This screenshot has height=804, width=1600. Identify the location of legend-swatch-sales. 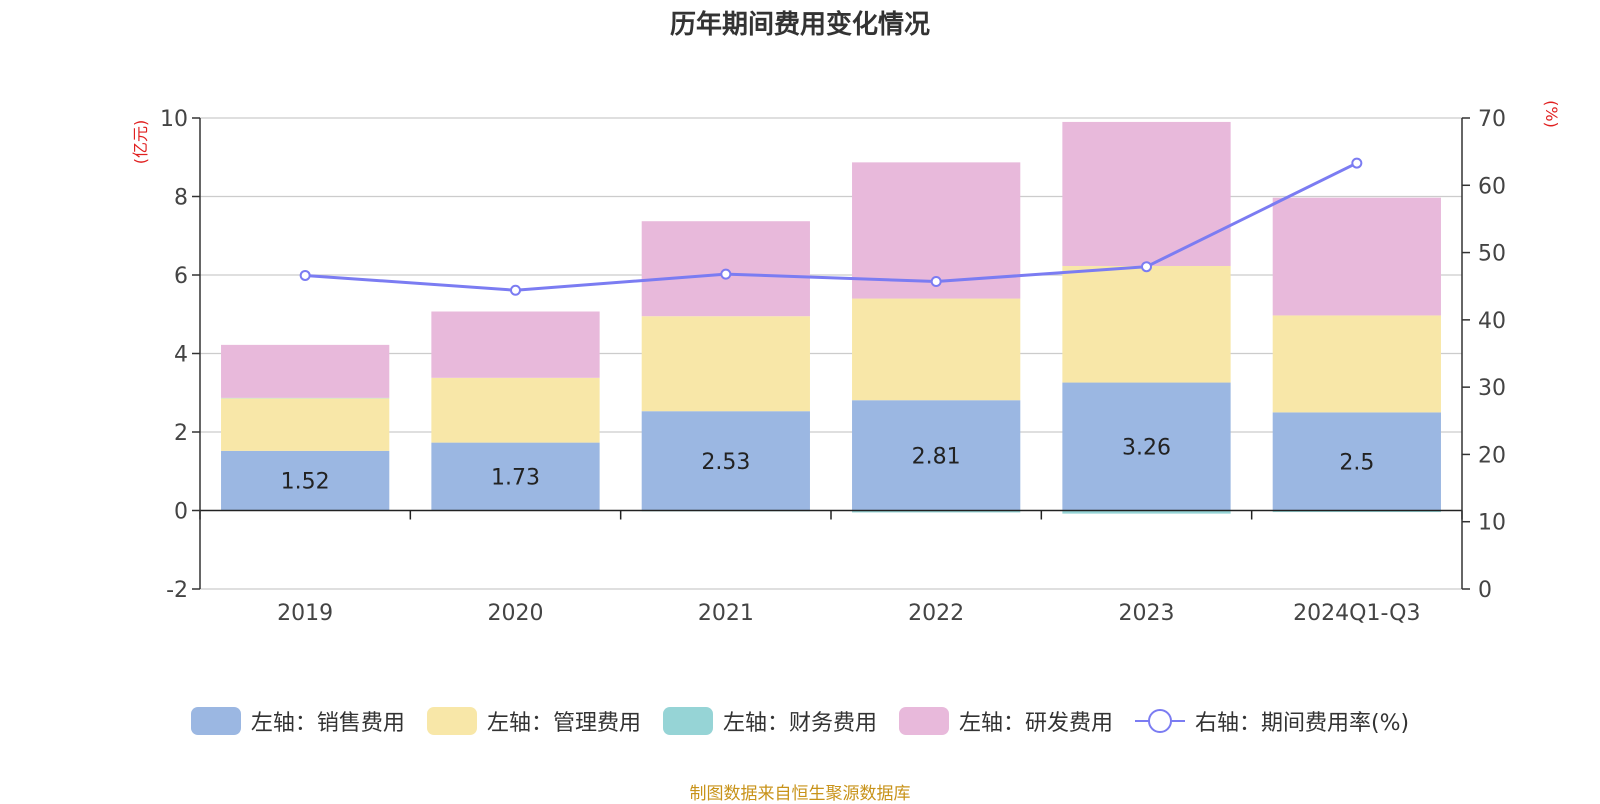
(216, 721).